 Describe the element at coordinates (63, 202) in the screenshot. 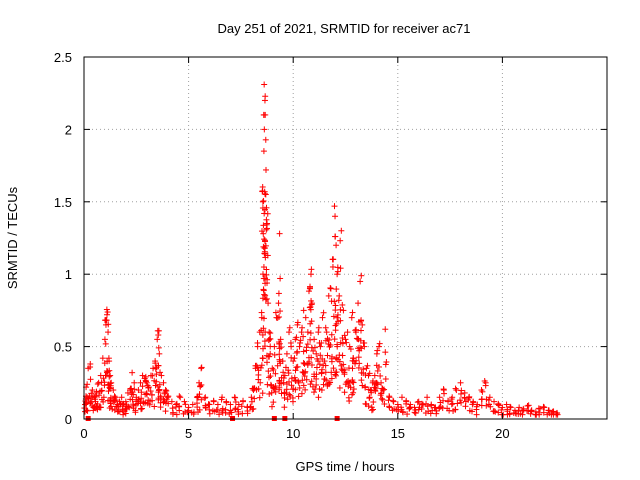

I see `y-tick-label: 1.5` at that location.